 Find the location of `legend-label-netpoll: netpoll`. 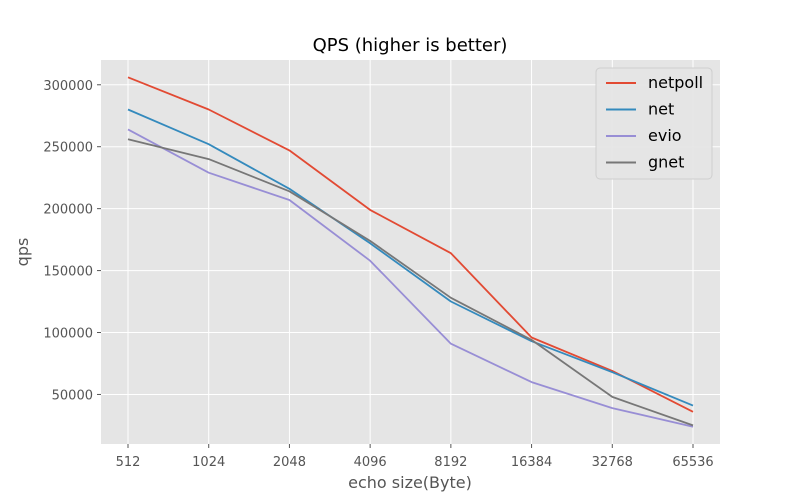

legend-label-netpoll: netpoll is located at coordinates (675, 82).